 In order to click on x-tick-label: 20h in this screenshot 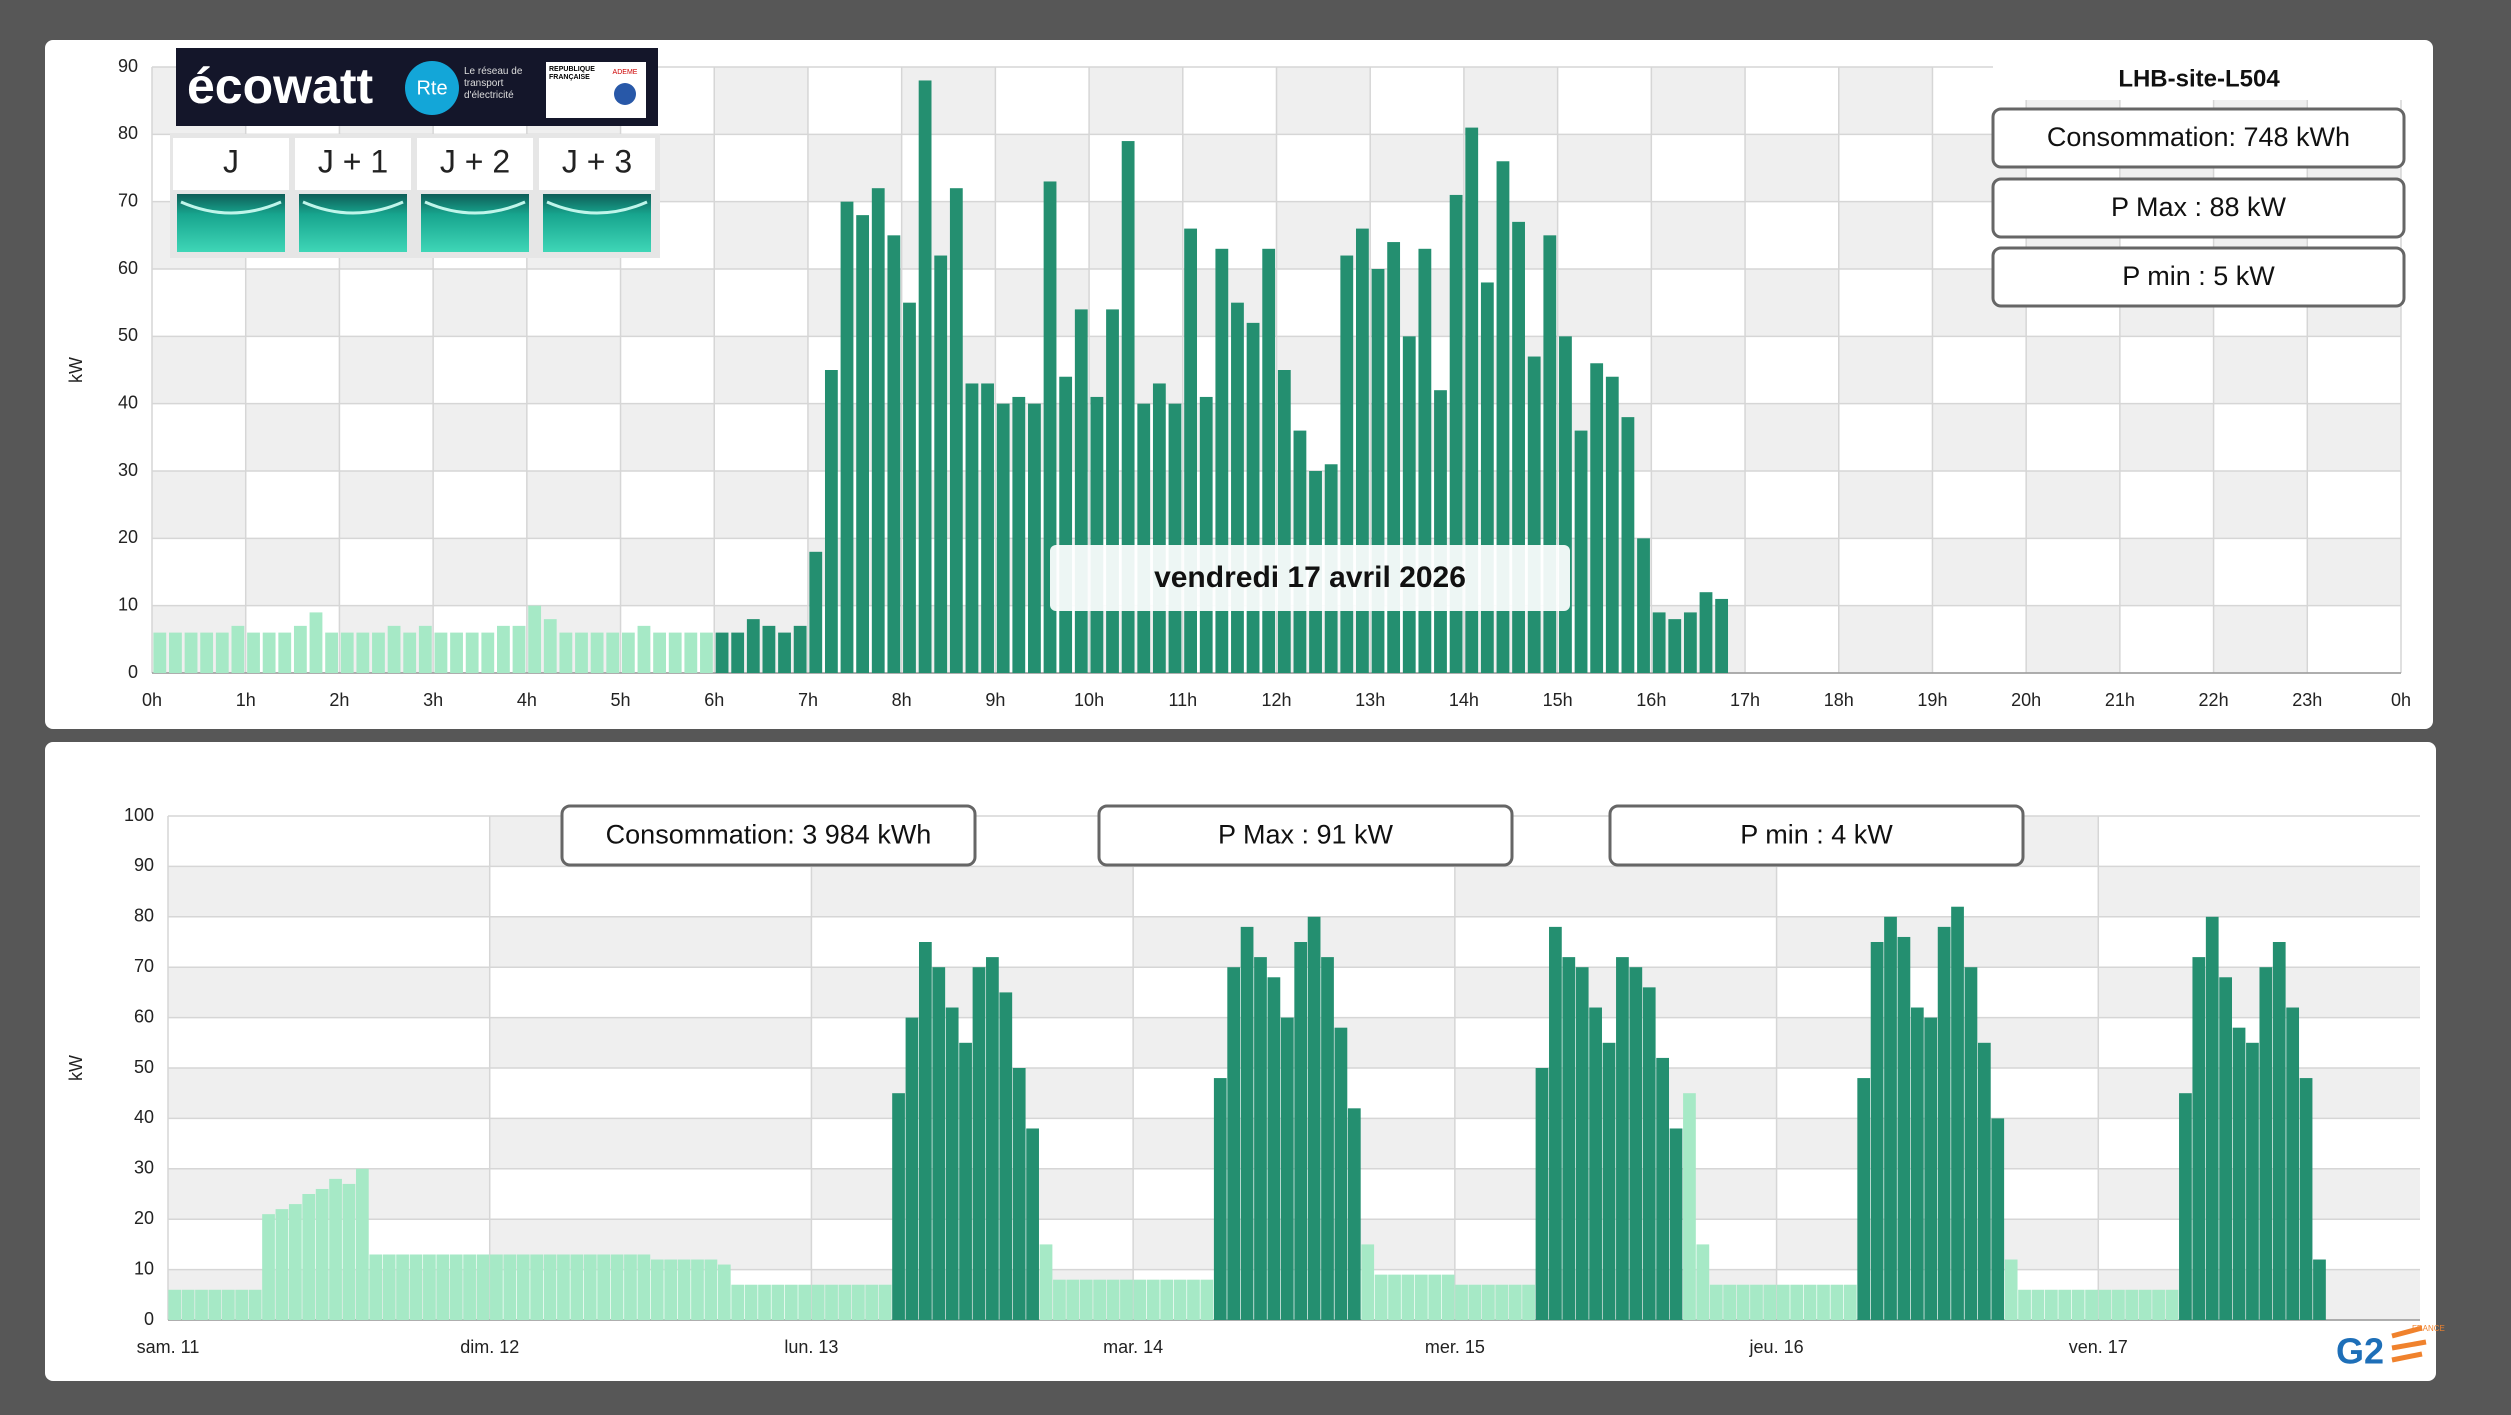, I will do `click(2026, 700)`.